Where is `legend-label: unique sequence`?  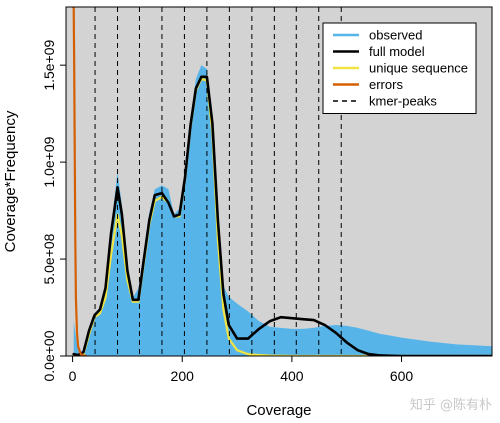
legend-label: unique sequence is located at coordinates (418, 68).